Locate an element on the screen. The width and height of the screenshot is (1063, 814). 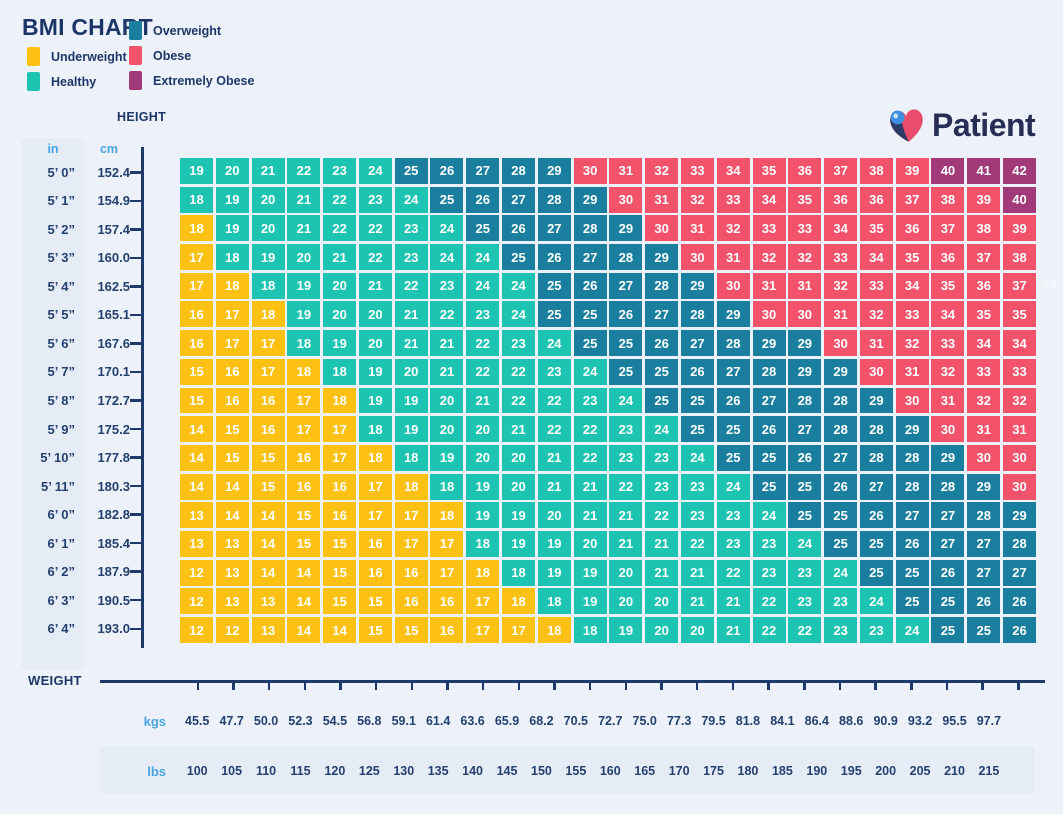
height-in-value: 5’ 0” is located at coordinates (61, 172).